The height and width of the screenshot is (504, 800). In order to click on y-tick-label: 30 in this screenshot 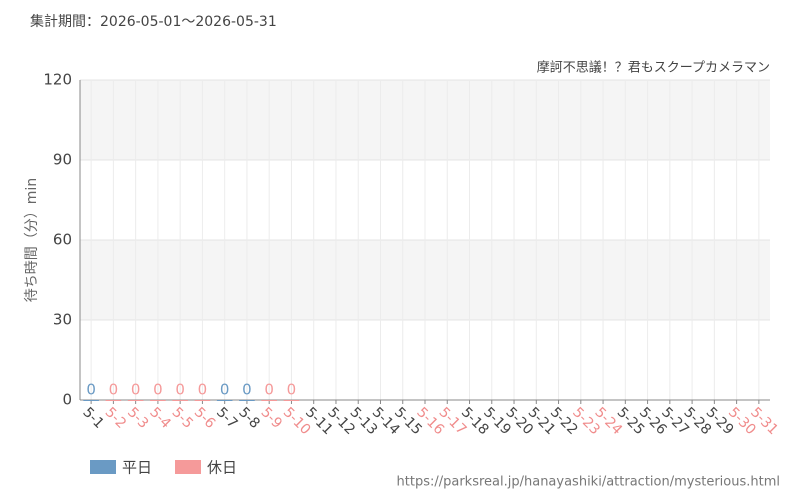, I will do `click(62, 320)`.